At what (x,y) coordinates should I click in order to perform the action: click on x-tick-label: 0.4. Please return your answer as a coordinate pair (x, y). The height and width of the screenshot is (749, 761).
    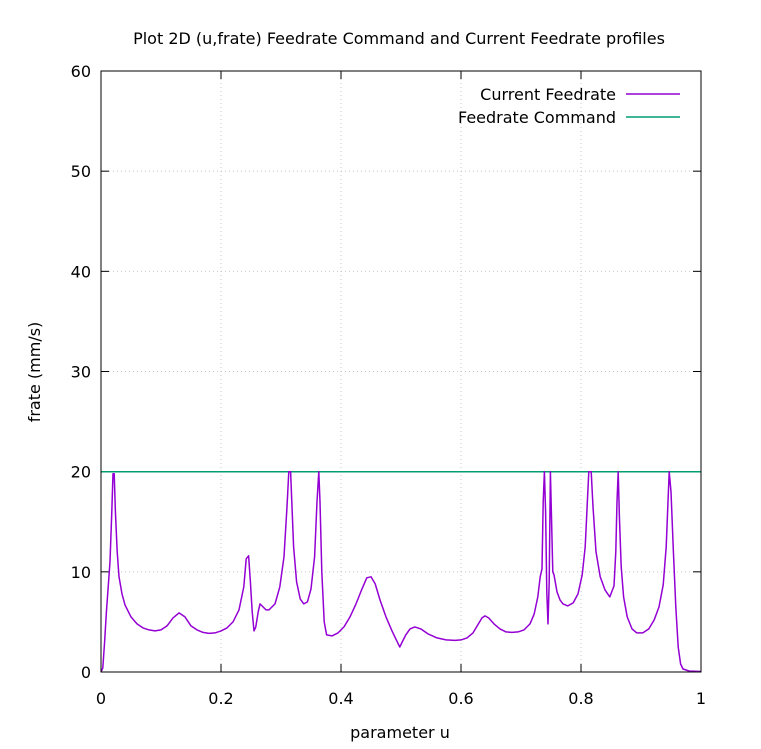
    Looking at the image, I should click on (340, 698).